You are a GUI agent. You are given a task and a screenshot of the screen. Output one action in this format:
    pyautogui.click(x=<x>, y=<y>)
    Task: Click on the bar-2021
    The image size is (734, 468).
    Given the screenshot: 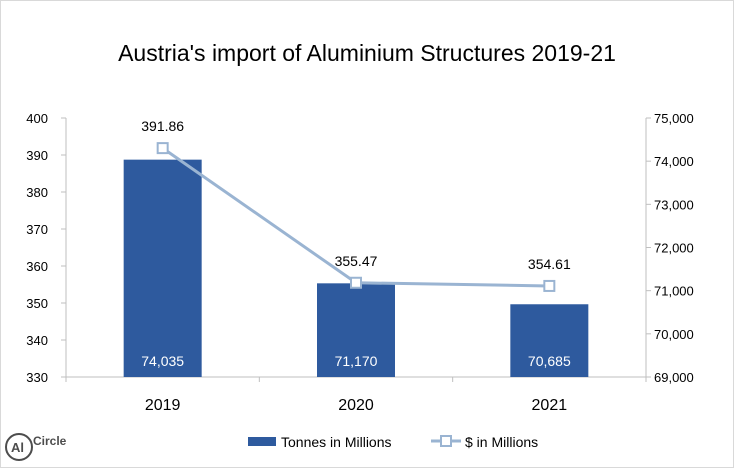 What is the action you would take?
    pyautogui.click(x=549, y=340)
    